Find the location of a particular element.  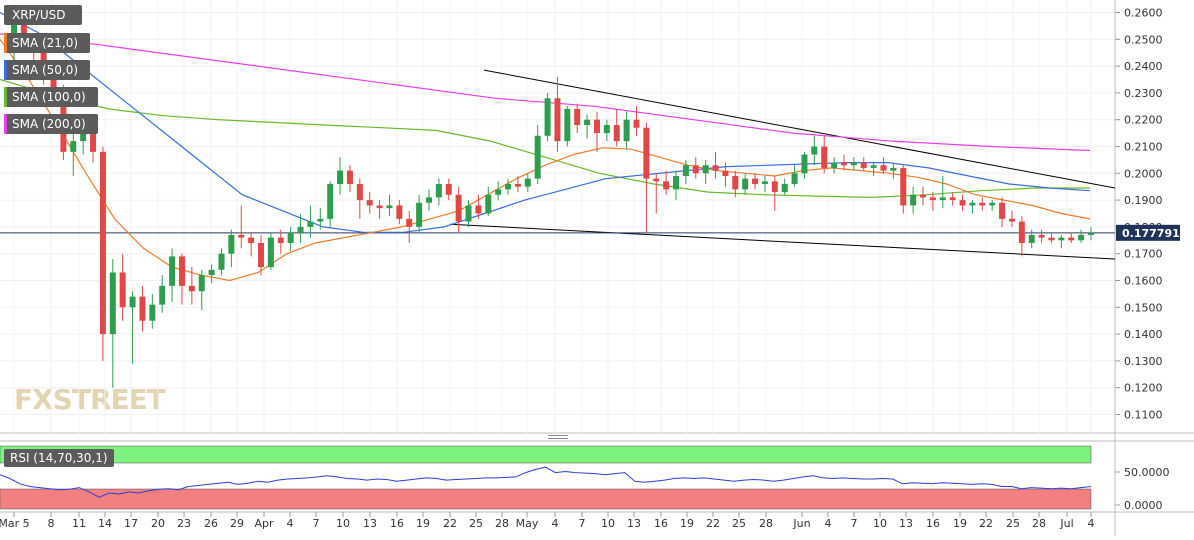

price-tick-label: 0.2300 is located at coordinates (1143, 93).